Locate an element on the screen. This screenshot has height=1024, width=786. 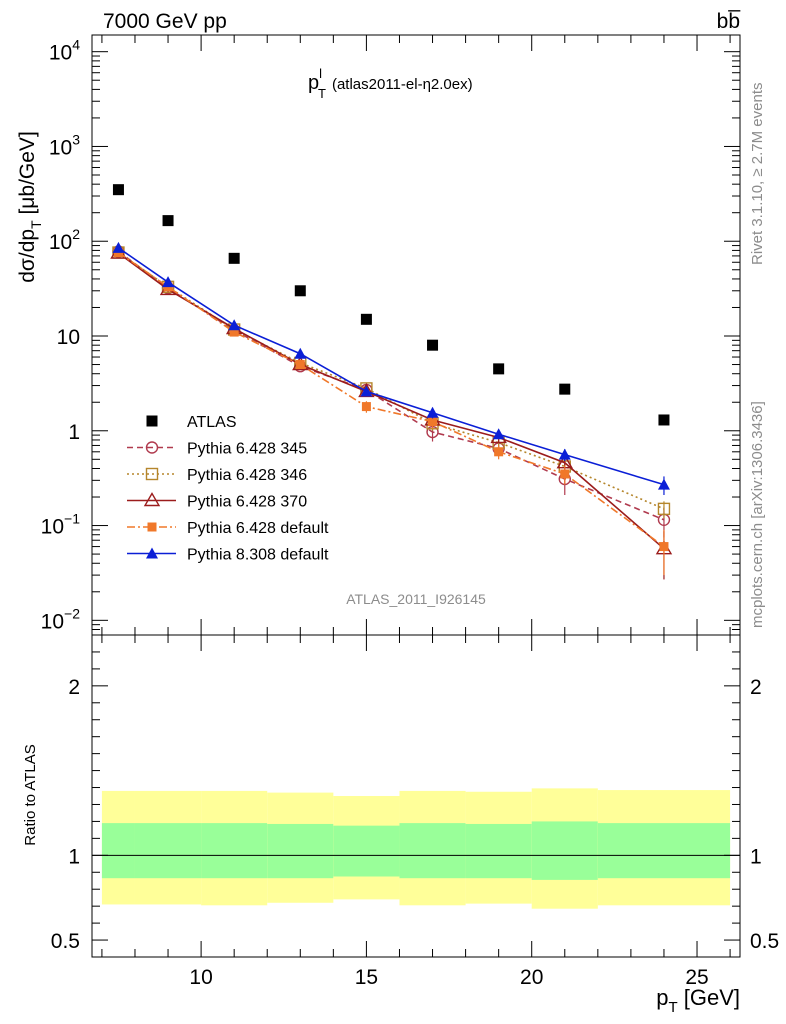
x-tick-label: 15 is located at coordinates (366, 977).